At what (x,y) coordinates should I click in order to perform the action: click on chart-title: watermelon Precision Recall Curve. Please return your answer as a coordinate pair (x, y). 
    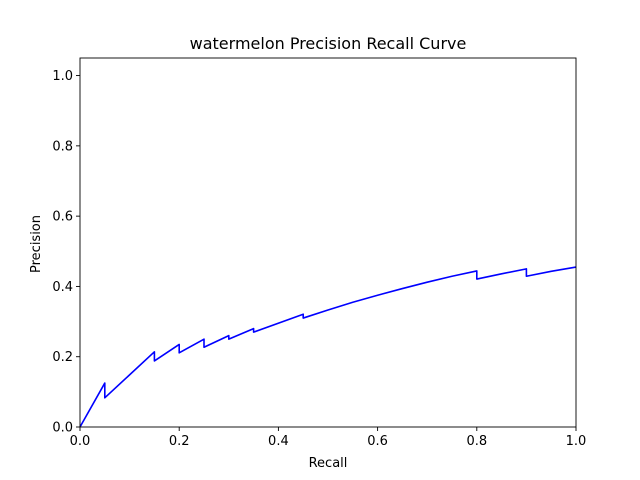
    Looking at the image, I should click on (328, 43).